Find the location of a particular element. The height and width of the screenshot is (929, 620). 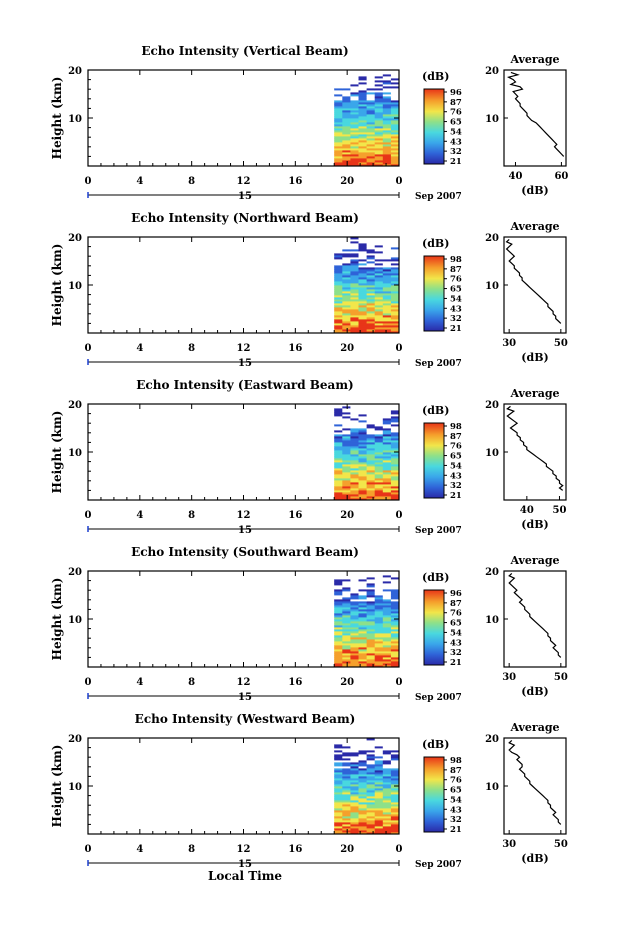

x-tick-label: 16 is located at coordinates (295, 181).